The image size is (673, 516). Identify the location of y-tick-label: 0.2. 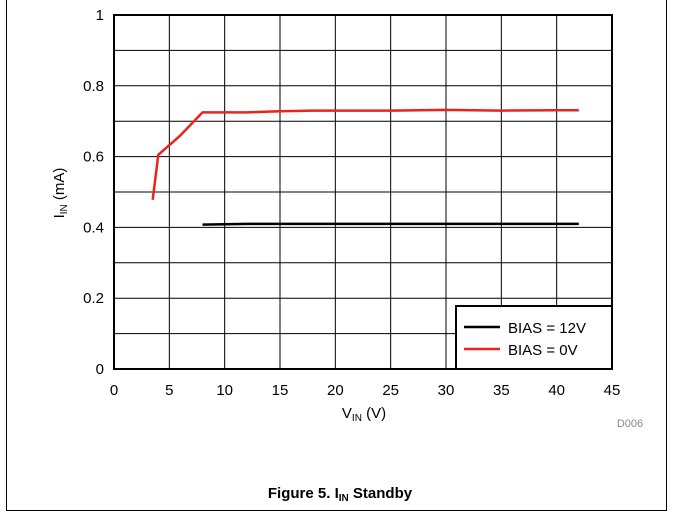
(93, 298).